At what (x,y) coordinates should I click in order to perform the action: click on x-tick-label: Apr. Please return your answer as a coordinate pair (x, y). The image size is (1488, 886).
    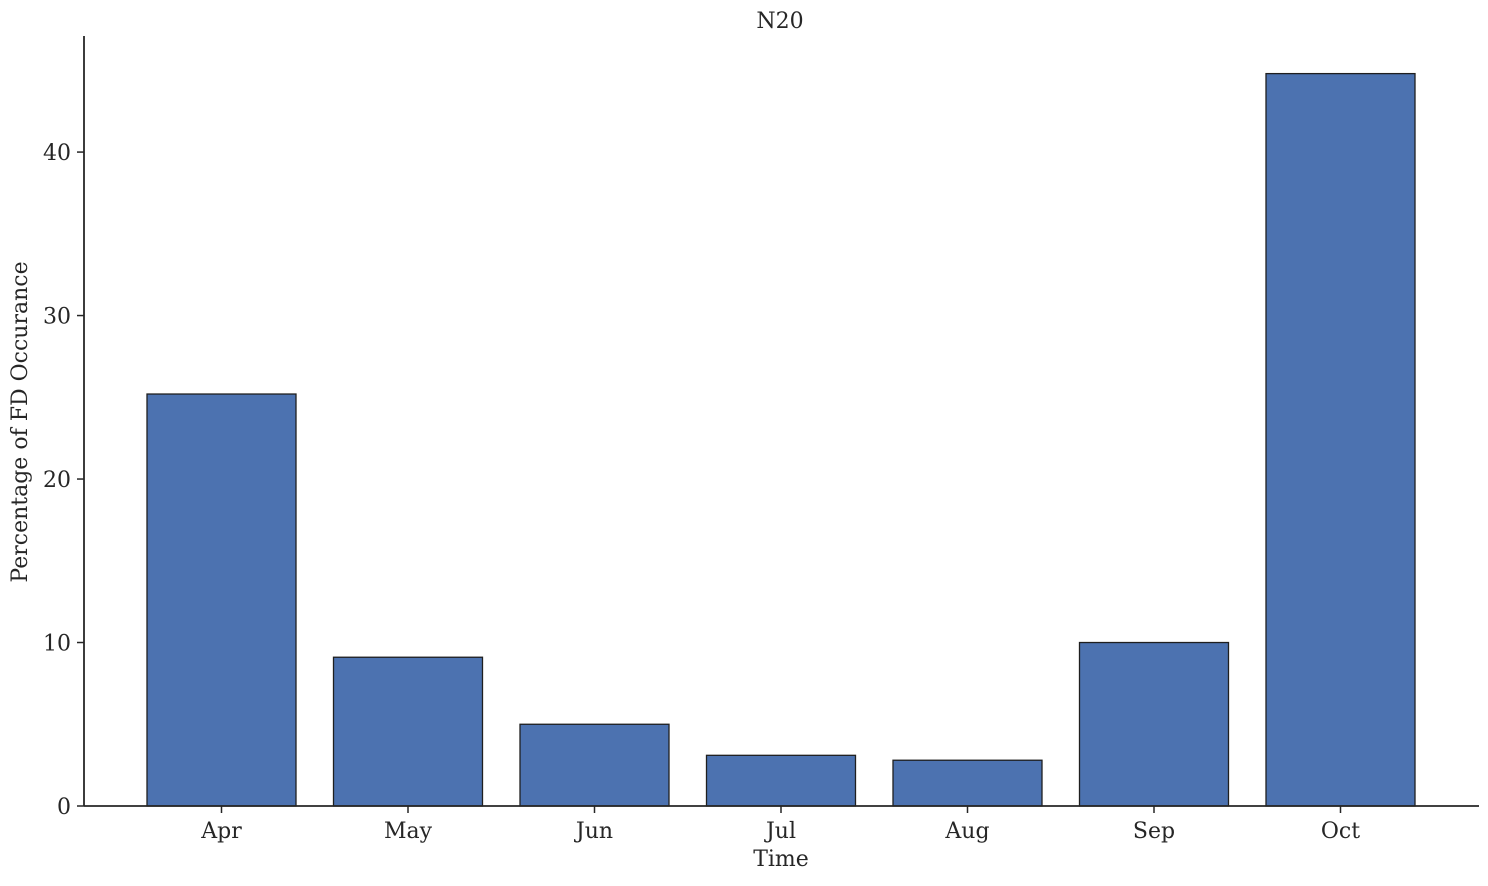
    Looking at the image, I should click on (221, 831).